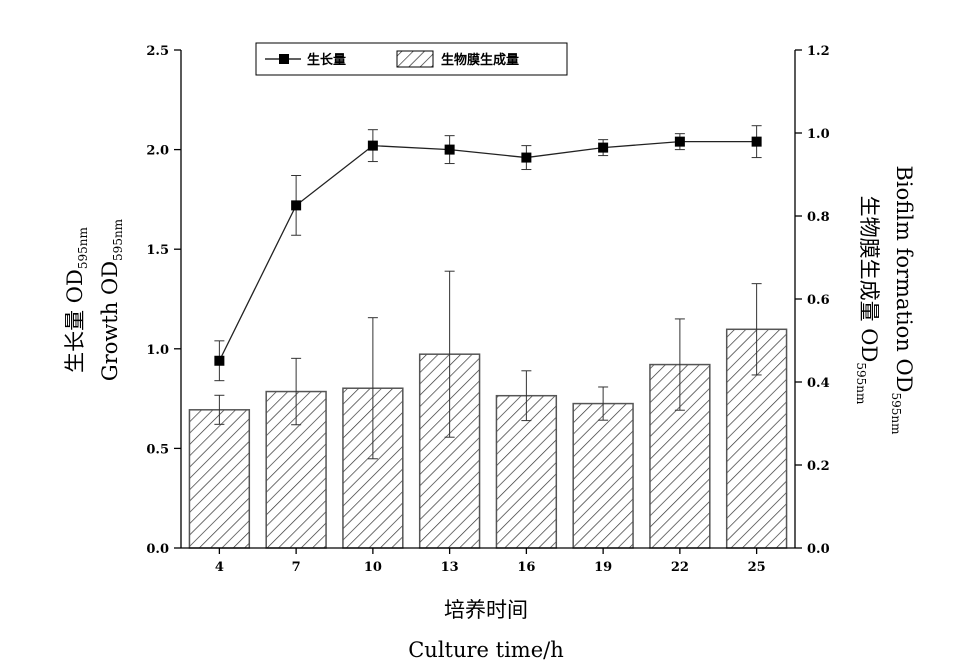 This screenshot has width=958, height=672. What do you see at coordinates (680, 567) in the screenshot?
I see `x-tick-label: 22` at bounding box center [680, 567].